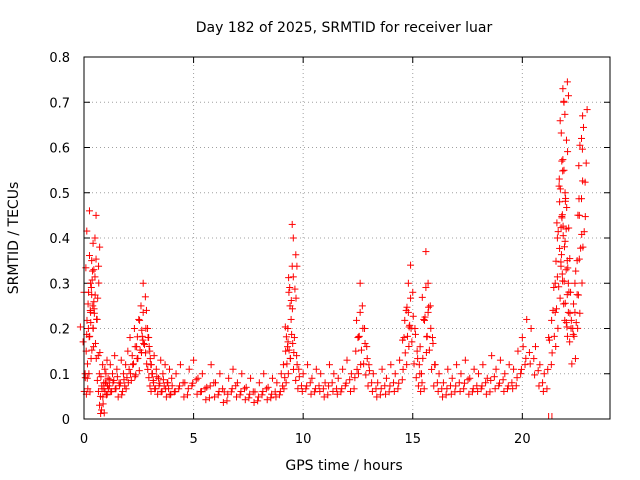  What do you see at coordinates (59, 149) in the screenshot?
I see `y-tick-label: 0.6` at bounding box center [59, 149].